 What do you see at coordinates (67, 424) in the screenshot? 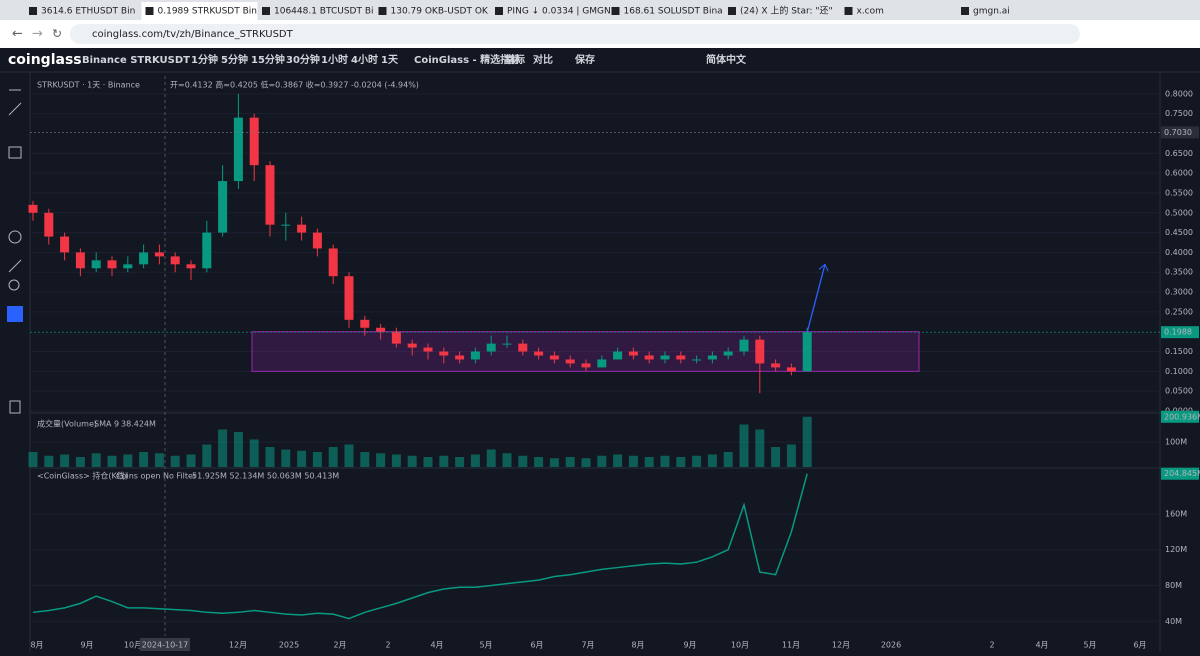
I see `legend-volume: 成交量(Volume)` at bounding box center [67, 424].